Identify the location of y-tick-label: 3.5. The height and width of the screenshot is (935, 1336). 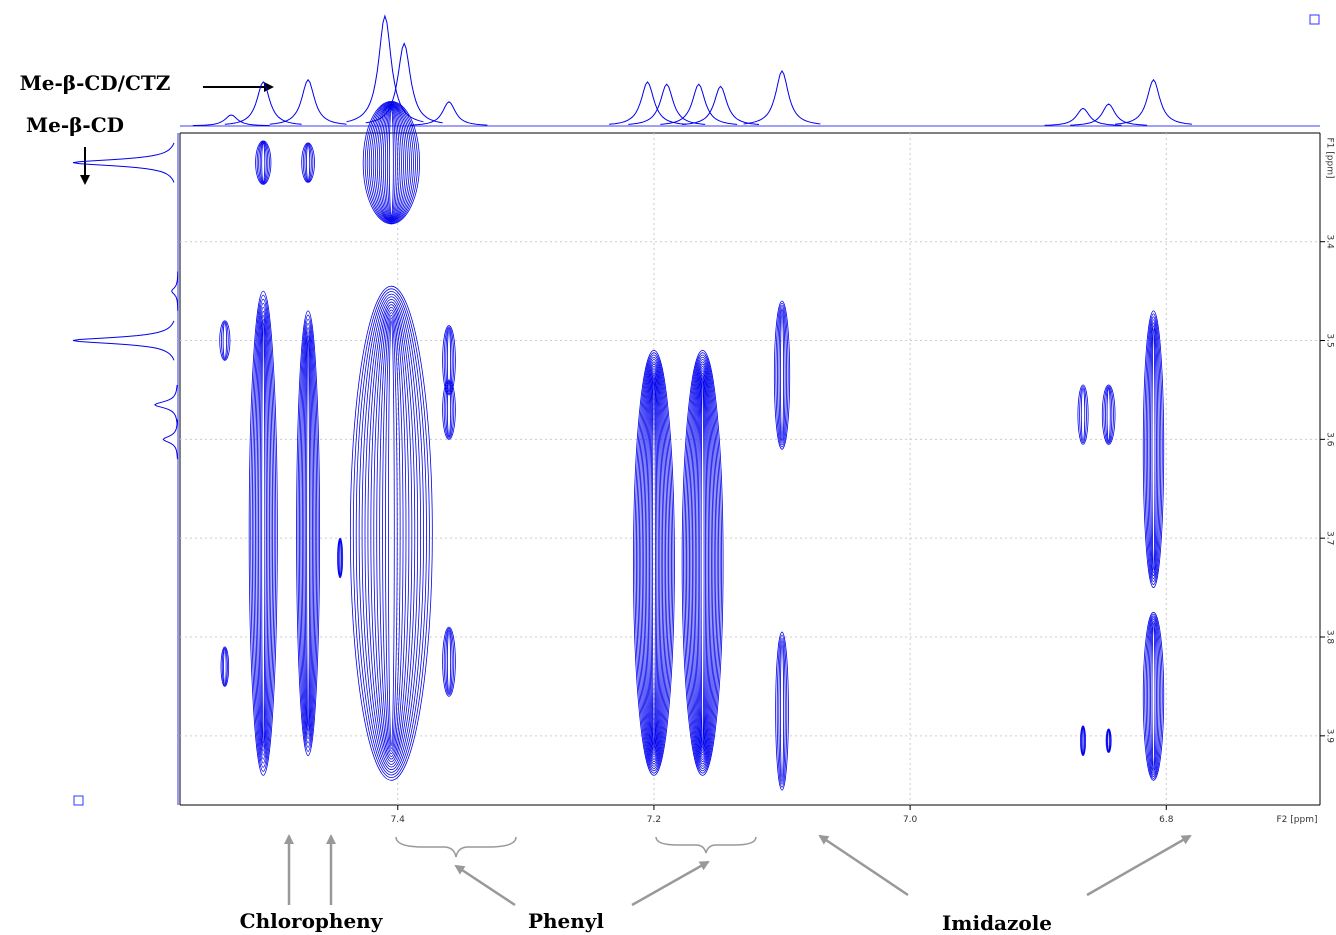
(1330, 340).